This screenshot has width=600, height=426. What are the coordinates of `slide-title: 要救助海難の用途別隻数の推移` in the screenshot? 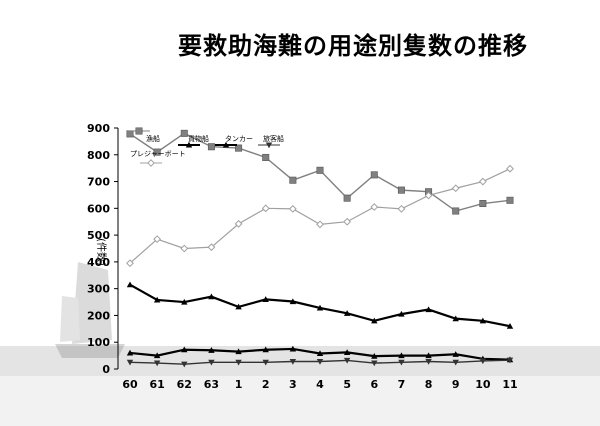 It's located at (353, 46).